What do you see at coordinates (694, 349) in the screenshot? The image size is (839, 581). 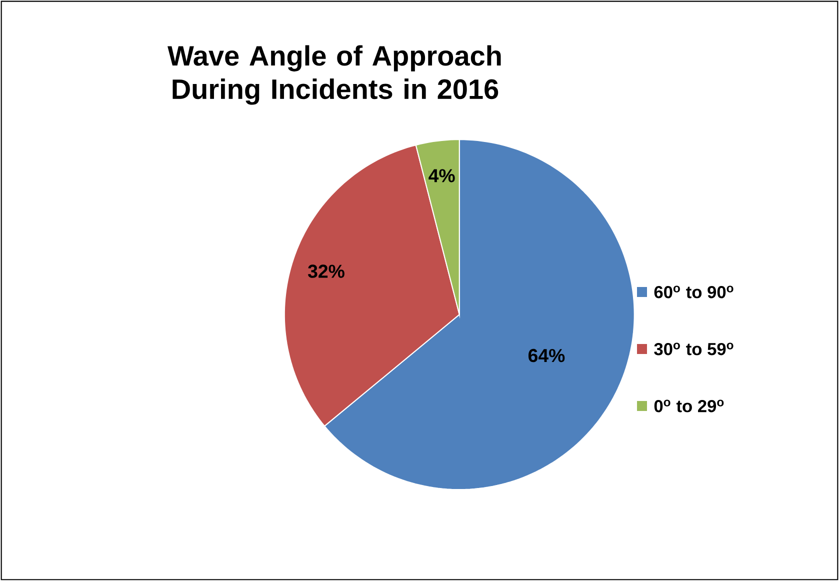 I see `legend-label: 30$^{o}$ to 59$^{o}$` at bounding box center [694, 349].